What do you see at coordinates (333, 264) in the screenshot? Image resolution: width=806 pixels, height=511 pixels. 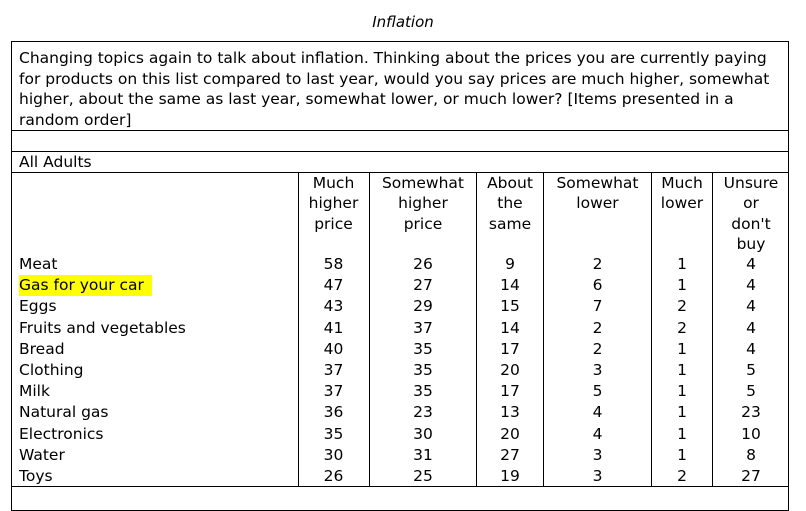 I see `table-cell: 58` at bounding box center [333, 264].